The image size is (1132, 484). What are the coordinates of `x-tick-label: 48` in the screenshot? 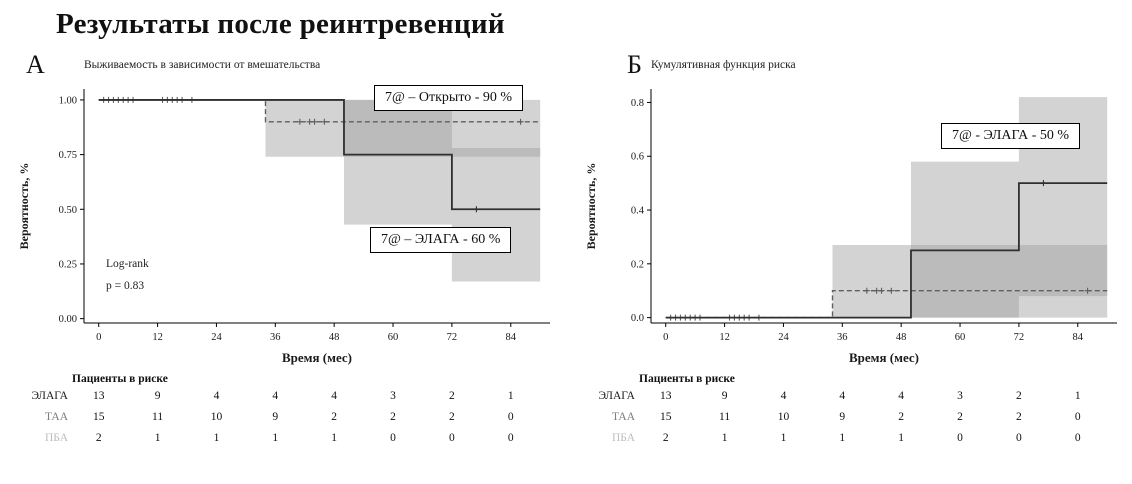 It's located at (334, 337).